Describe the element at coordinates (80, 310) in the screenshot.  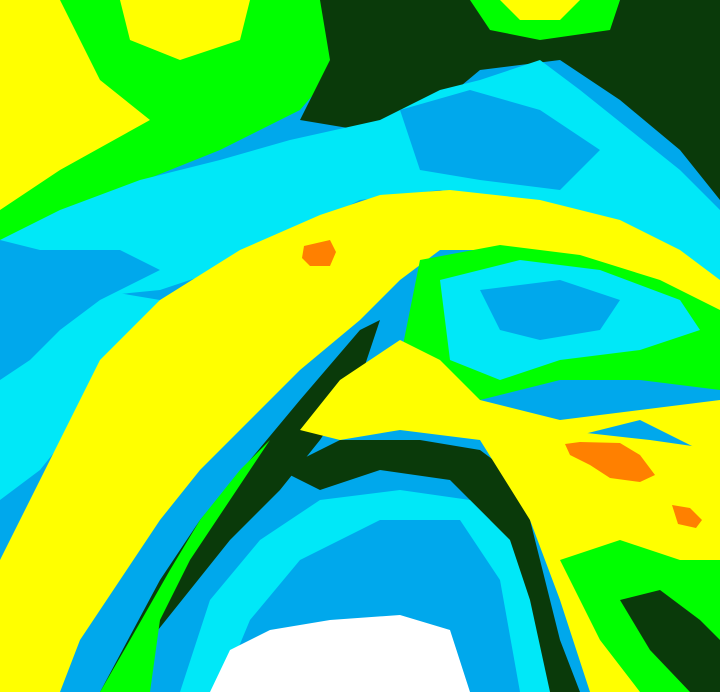
I see `left-blue-region` at that location.